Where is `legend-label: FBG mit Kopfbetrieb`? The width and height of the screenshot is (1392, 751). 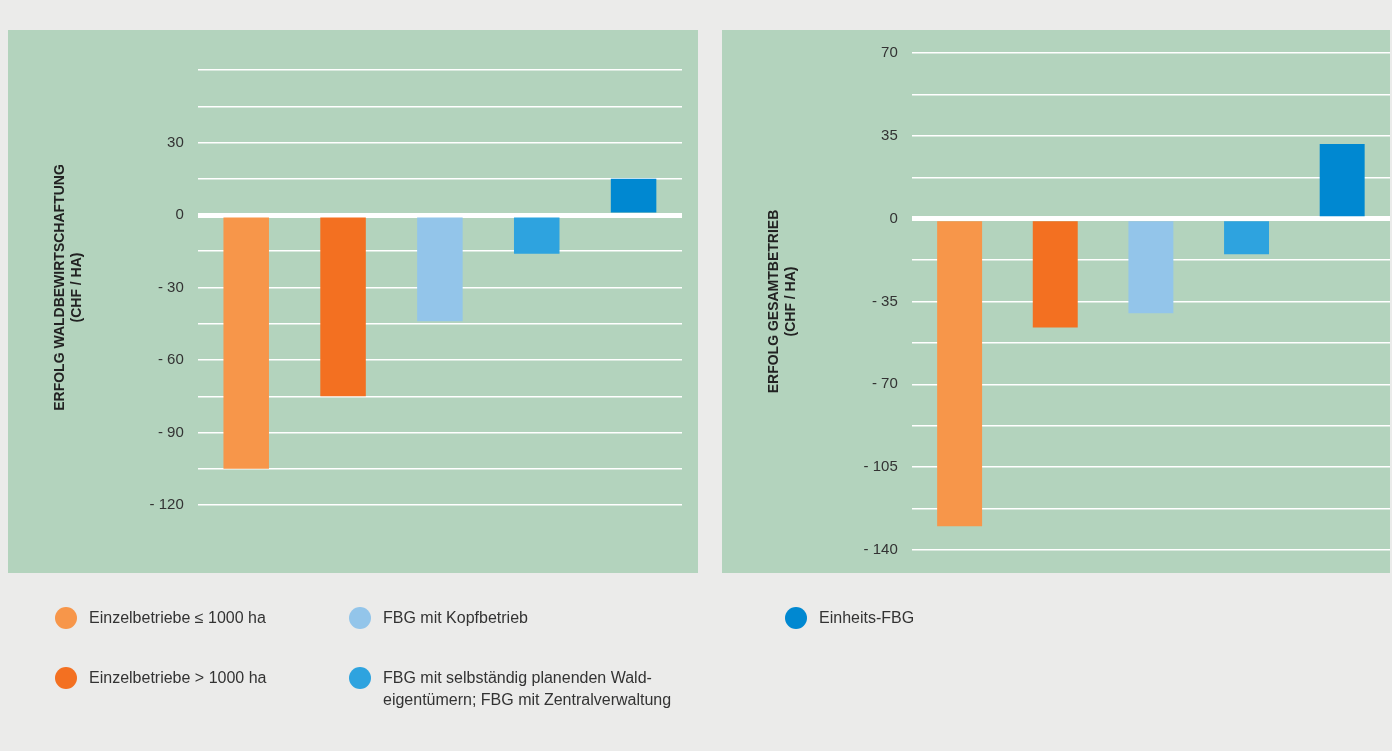 legend-label: FBG mit Kopfbetrieb is located at coordinates (455, 618).